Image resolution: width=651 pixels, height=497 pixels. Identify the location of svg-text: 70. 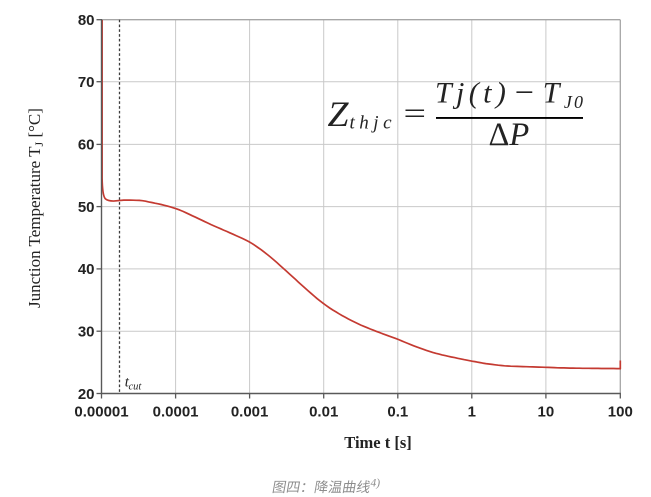
(86, 82).